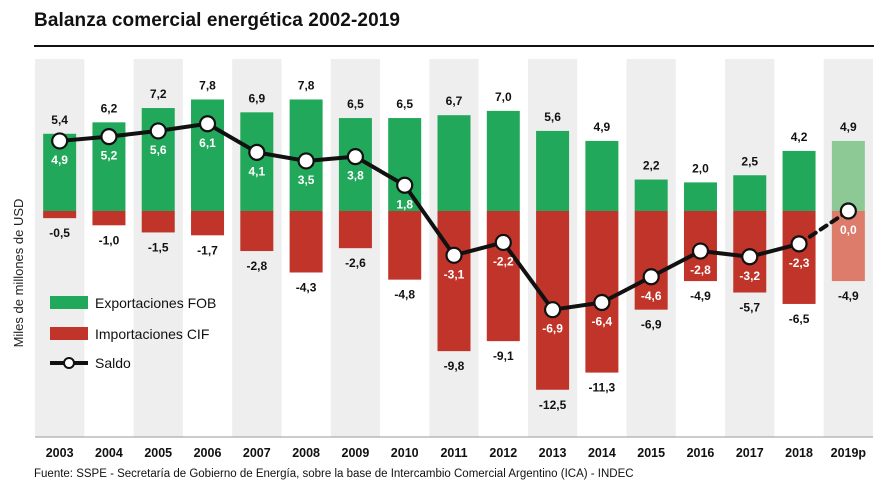 The width and height of the screenshot is (892, 491). I want to click on export-label: 7,0, so click(503, 97).